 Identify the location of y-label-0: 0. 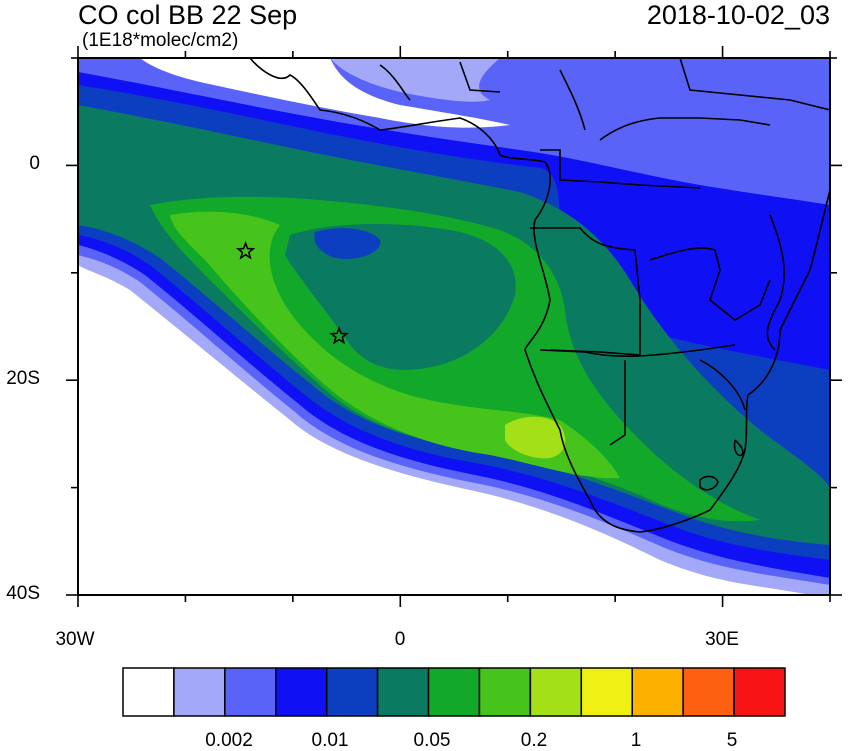
(34, 163).